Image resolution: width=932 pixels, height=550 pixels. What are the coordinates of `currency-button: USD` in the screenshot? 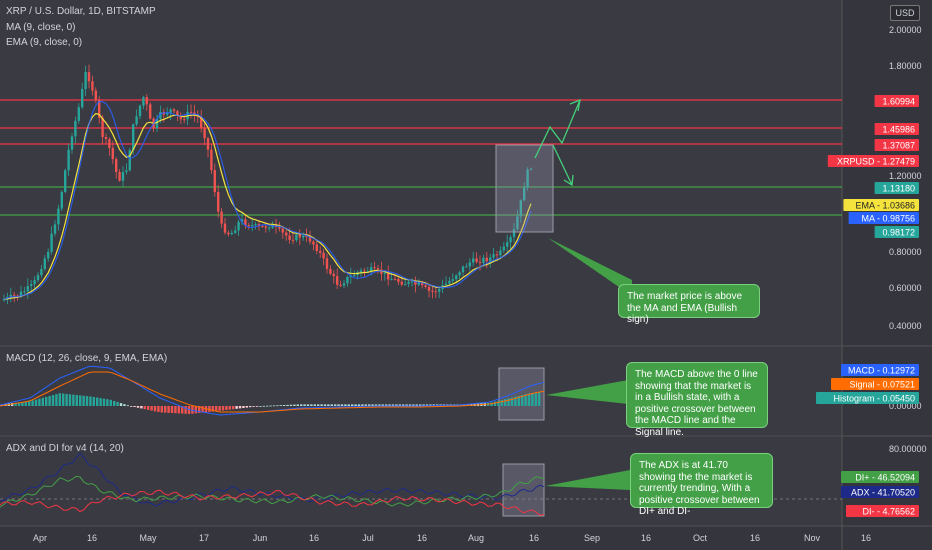 It's located at (905, 13).